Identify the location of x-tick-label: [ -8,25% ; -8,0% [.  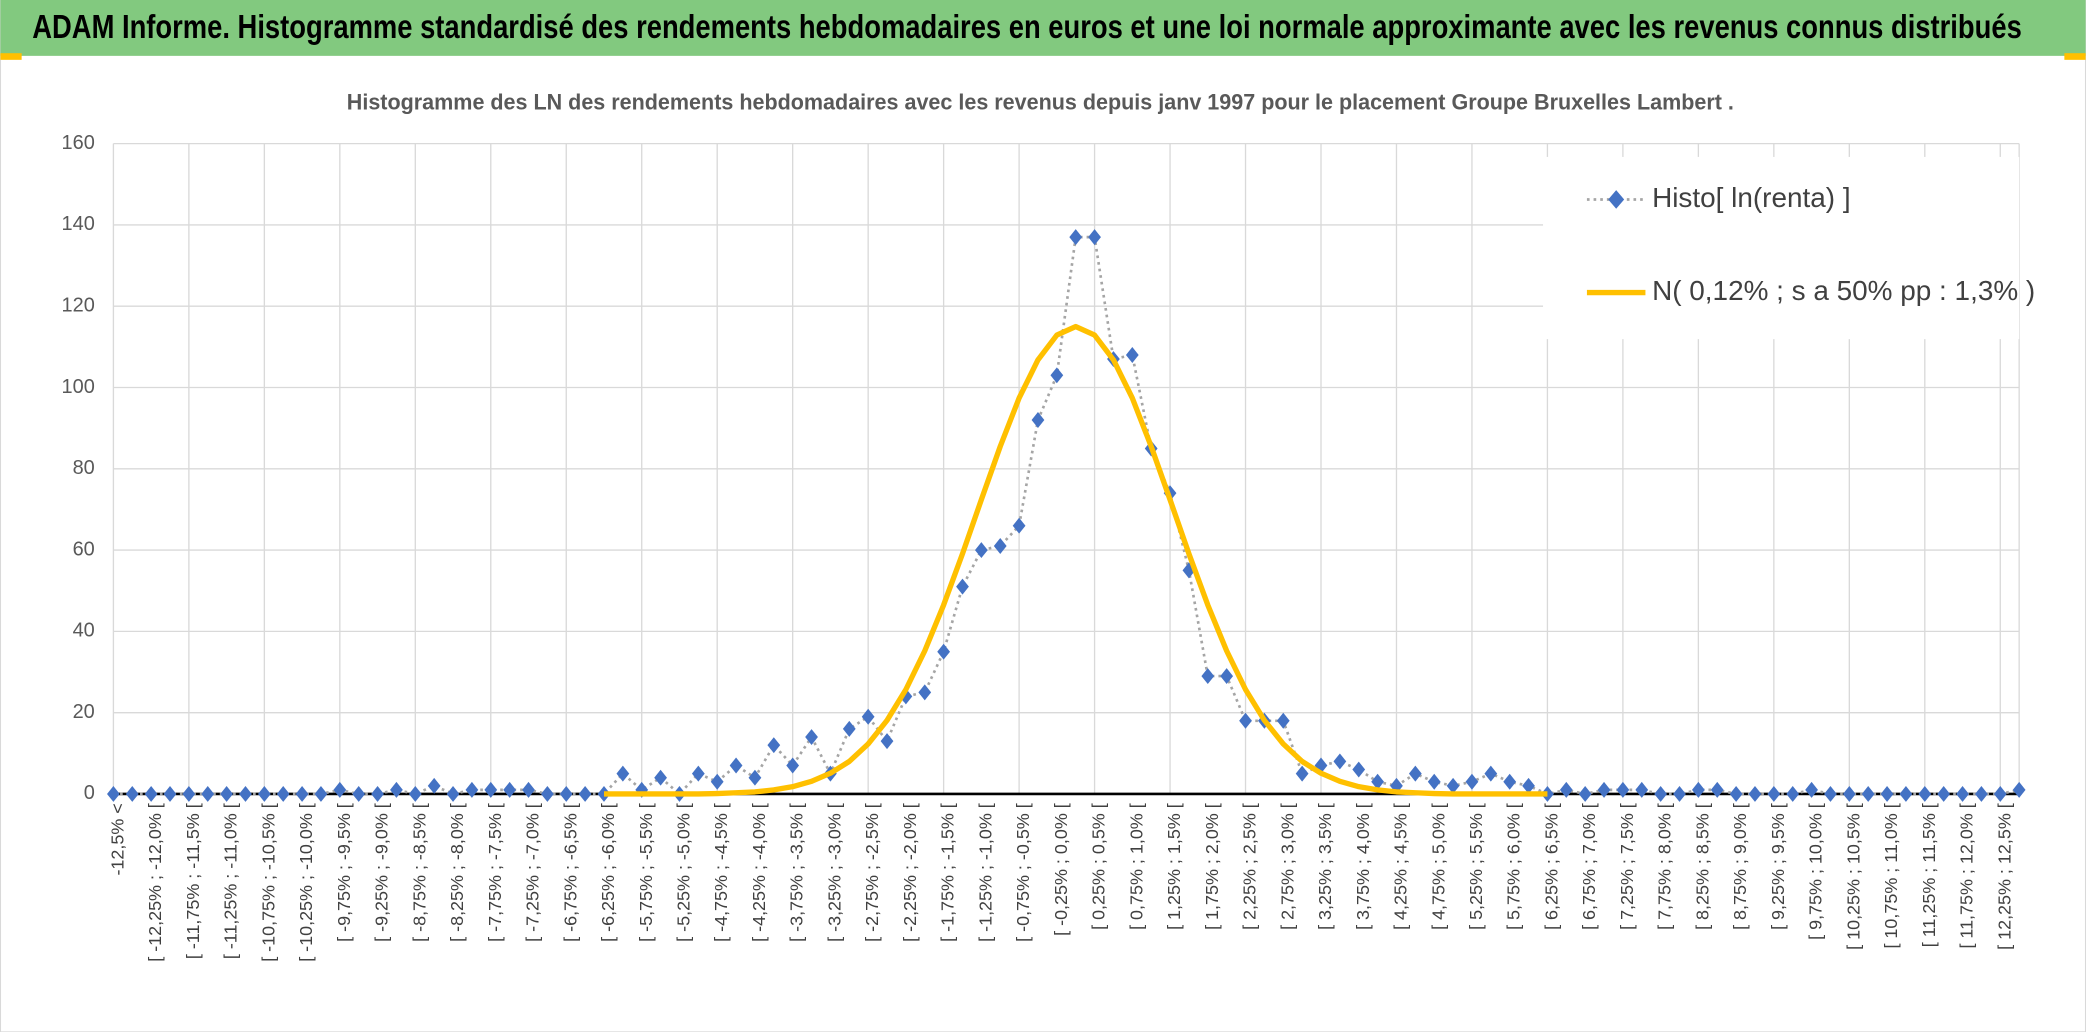
(457, 872).